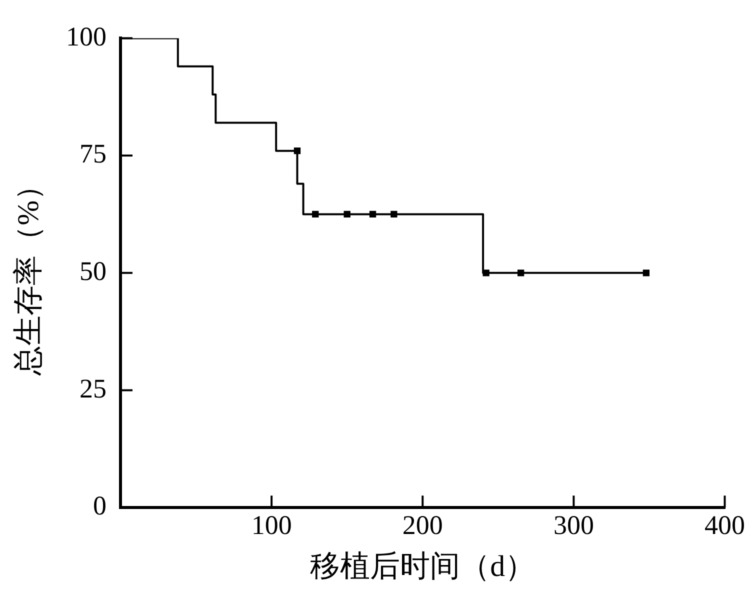  I want to click on x-tick-label: 100, so click(271, 525).